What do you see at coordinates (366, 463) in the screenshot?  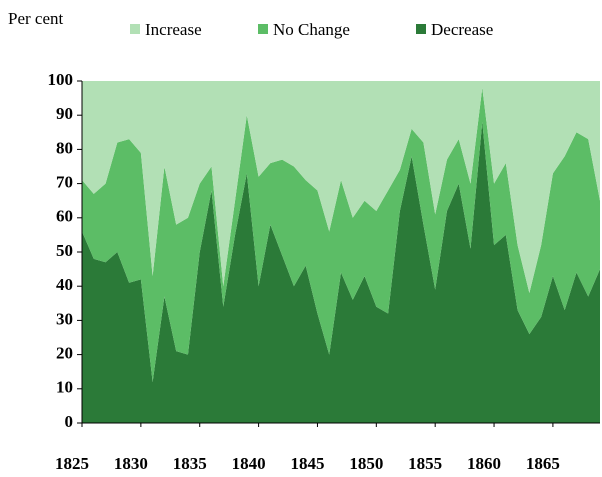 I see `x-tick-label: 1850` at bounding box center [366, 463].